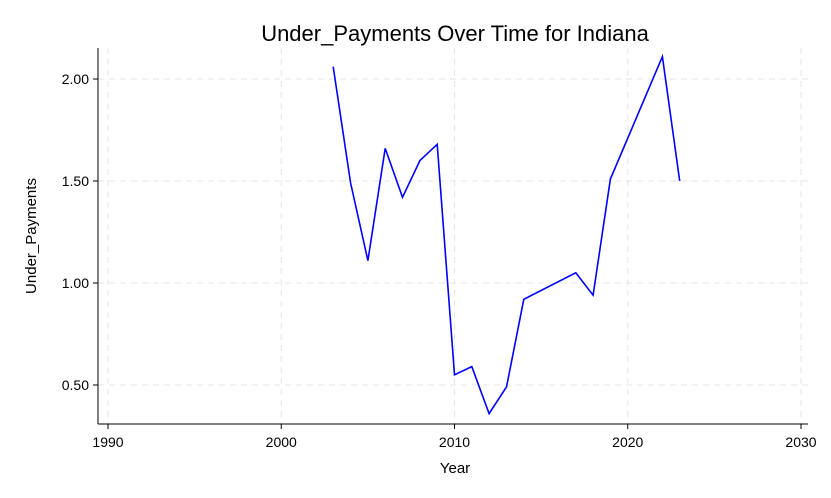 This screenshot has width=831, height=498. I want to click on x-axis-label: Year, so click(455, 468).